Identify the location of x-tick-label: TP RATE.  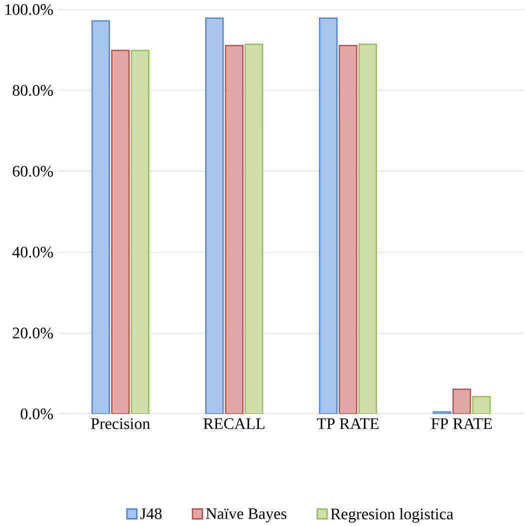
(348, 423).